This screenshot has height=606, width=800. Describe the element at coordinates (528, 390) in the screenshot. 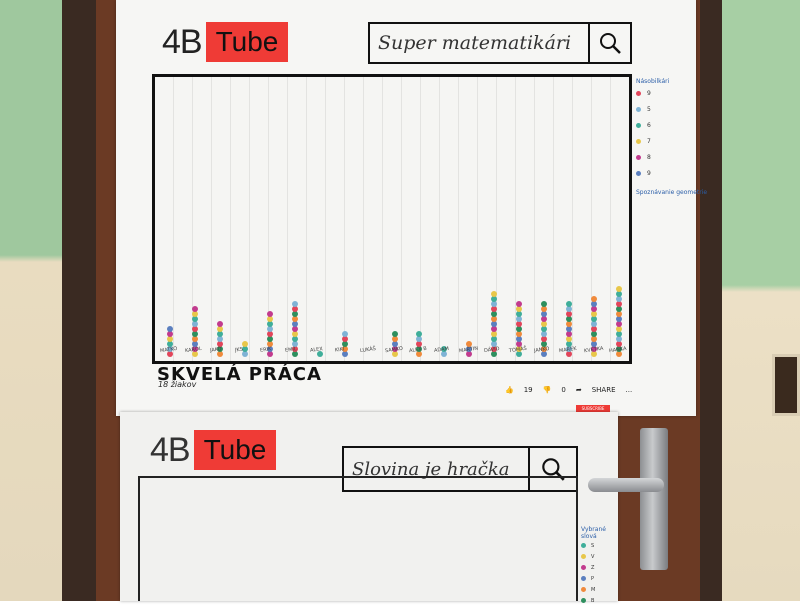

I see `like-count: 19` at that location.